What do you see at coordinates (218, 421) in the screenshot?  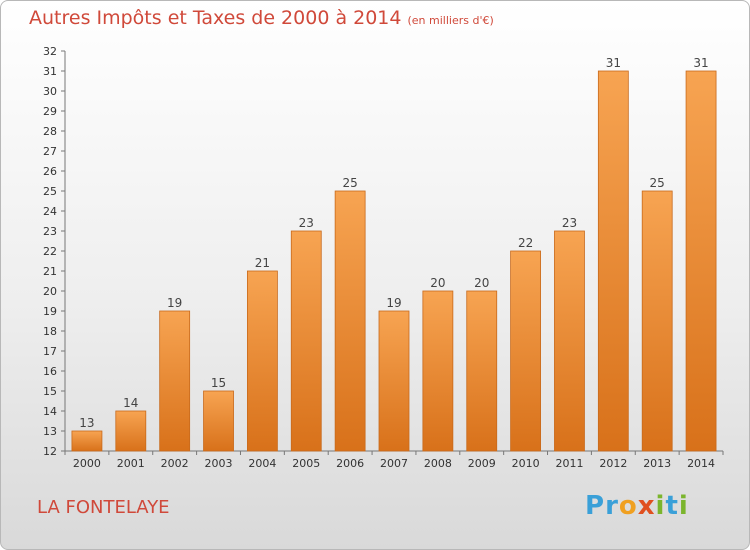 I see `bar-2003` at bounding box center [218, 421].